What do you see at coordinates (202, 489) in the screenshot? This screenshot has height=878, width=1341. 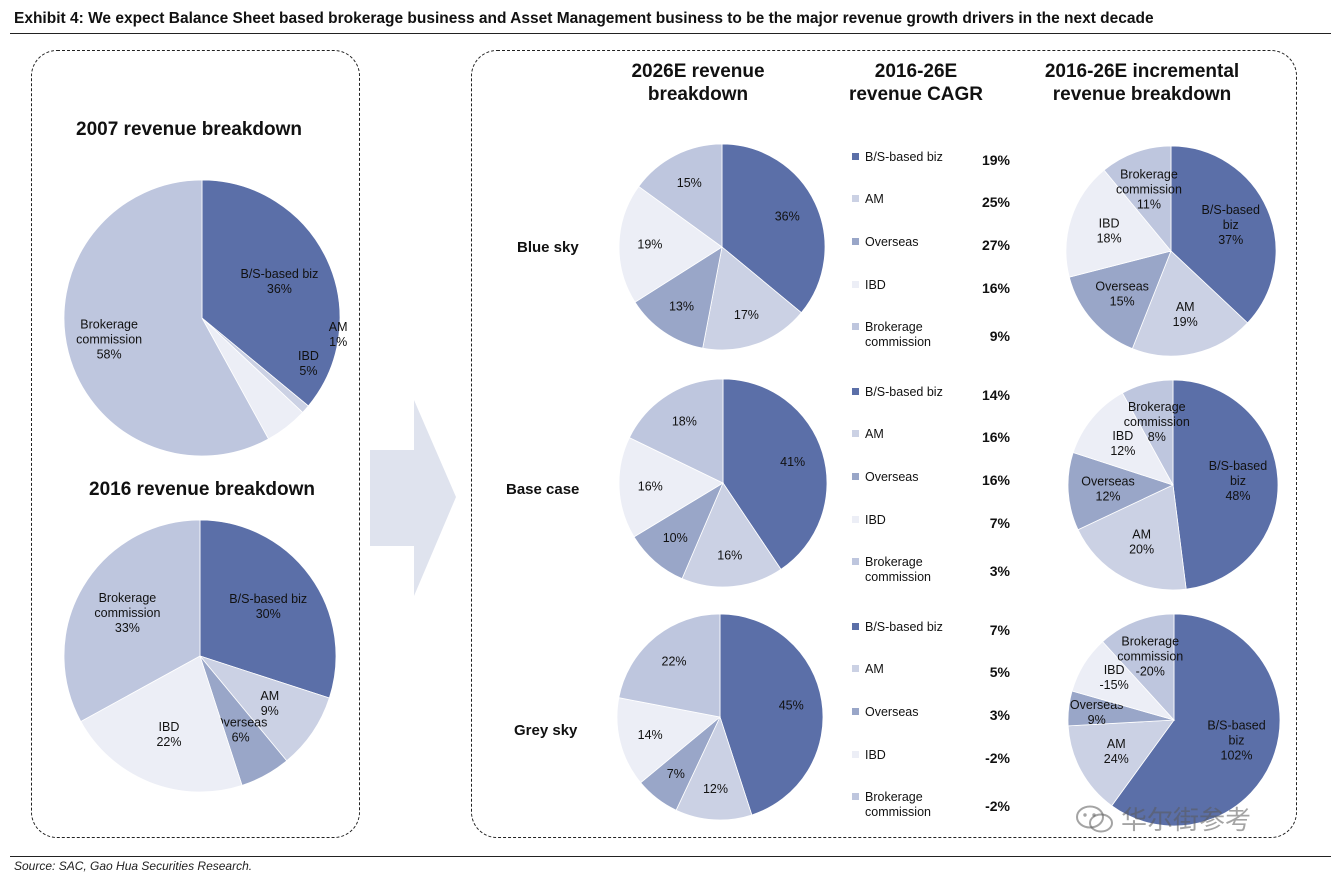 I see `pie-title-2016: 2016 revenue breakdown` at bounding box center [202, 489].